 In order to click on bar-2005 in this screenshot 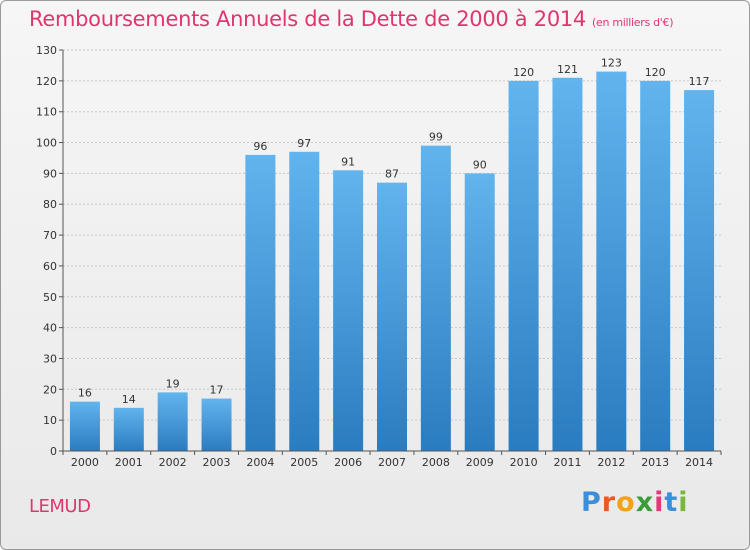, I will do `click(304, 301)`.